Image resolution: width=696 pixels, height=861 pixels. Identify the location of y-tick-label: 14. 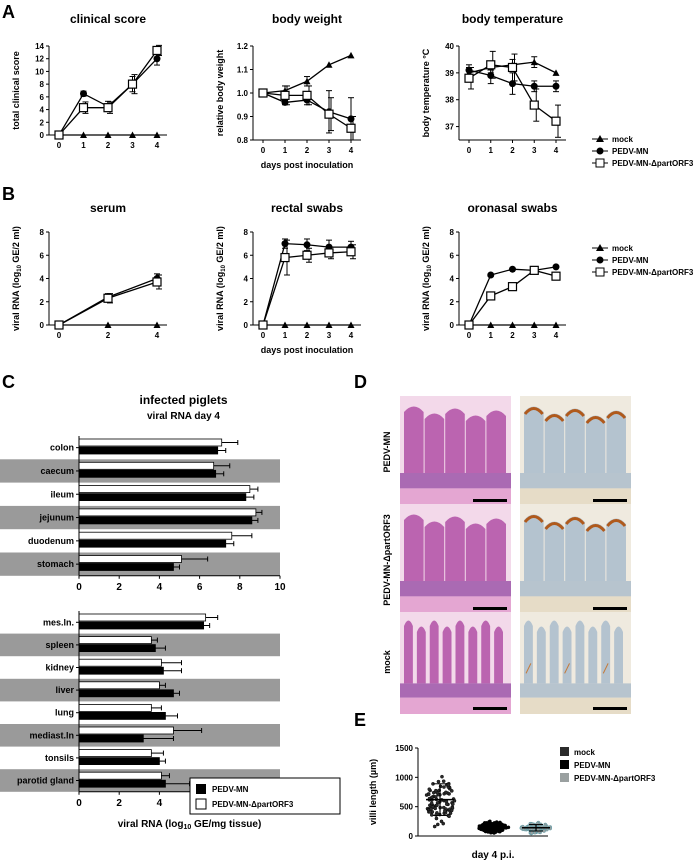
(39, 46).